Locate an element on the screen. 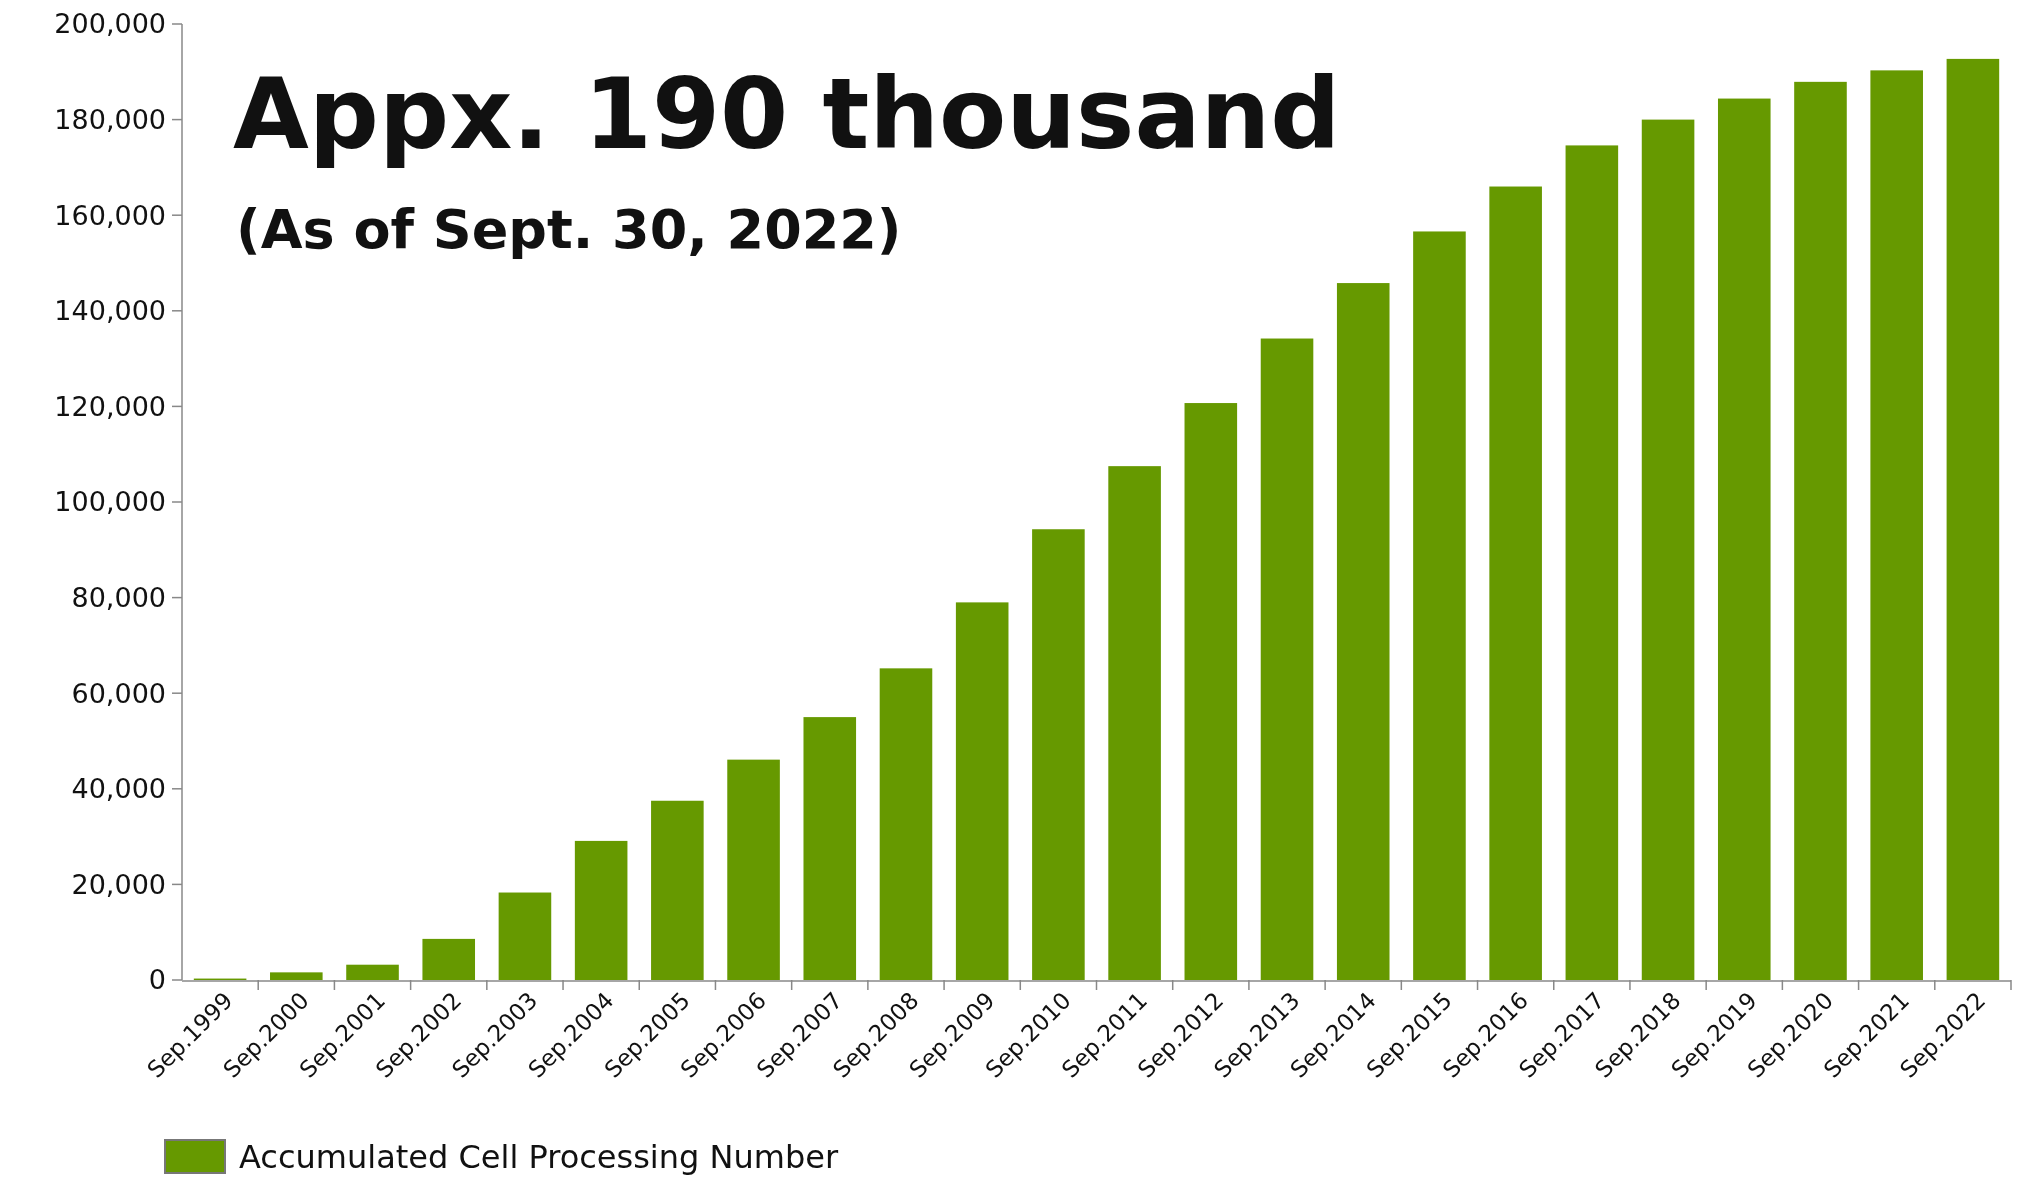  y-tick-label: 20,000 is located at coordinates (118, 884).